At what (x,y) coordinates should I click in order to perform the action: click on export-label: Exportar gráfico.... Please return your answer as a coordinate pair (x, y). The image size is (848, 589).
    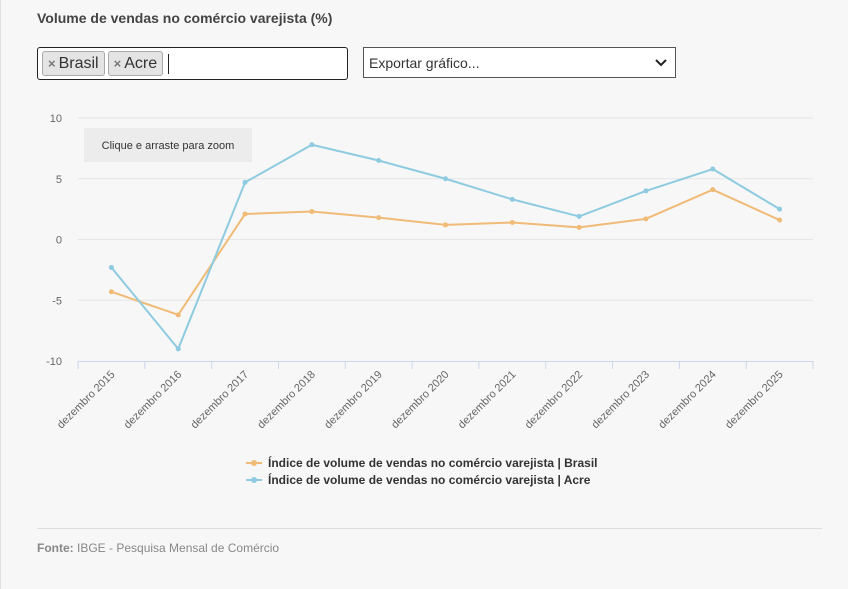
    Looking at the image, I should click on (424, 62).